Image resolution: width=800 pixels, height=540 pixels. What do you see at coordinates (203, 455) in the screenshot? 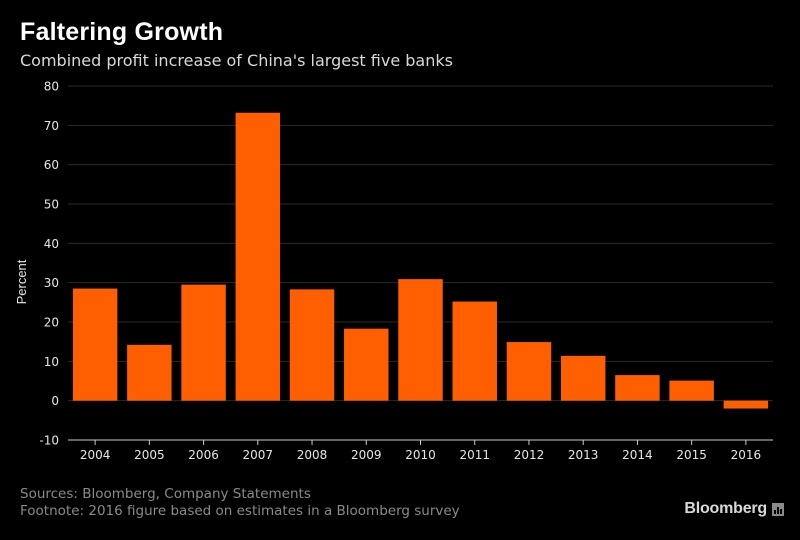
I see `x-tick-label: 2006` at bounding box center [203, 455].